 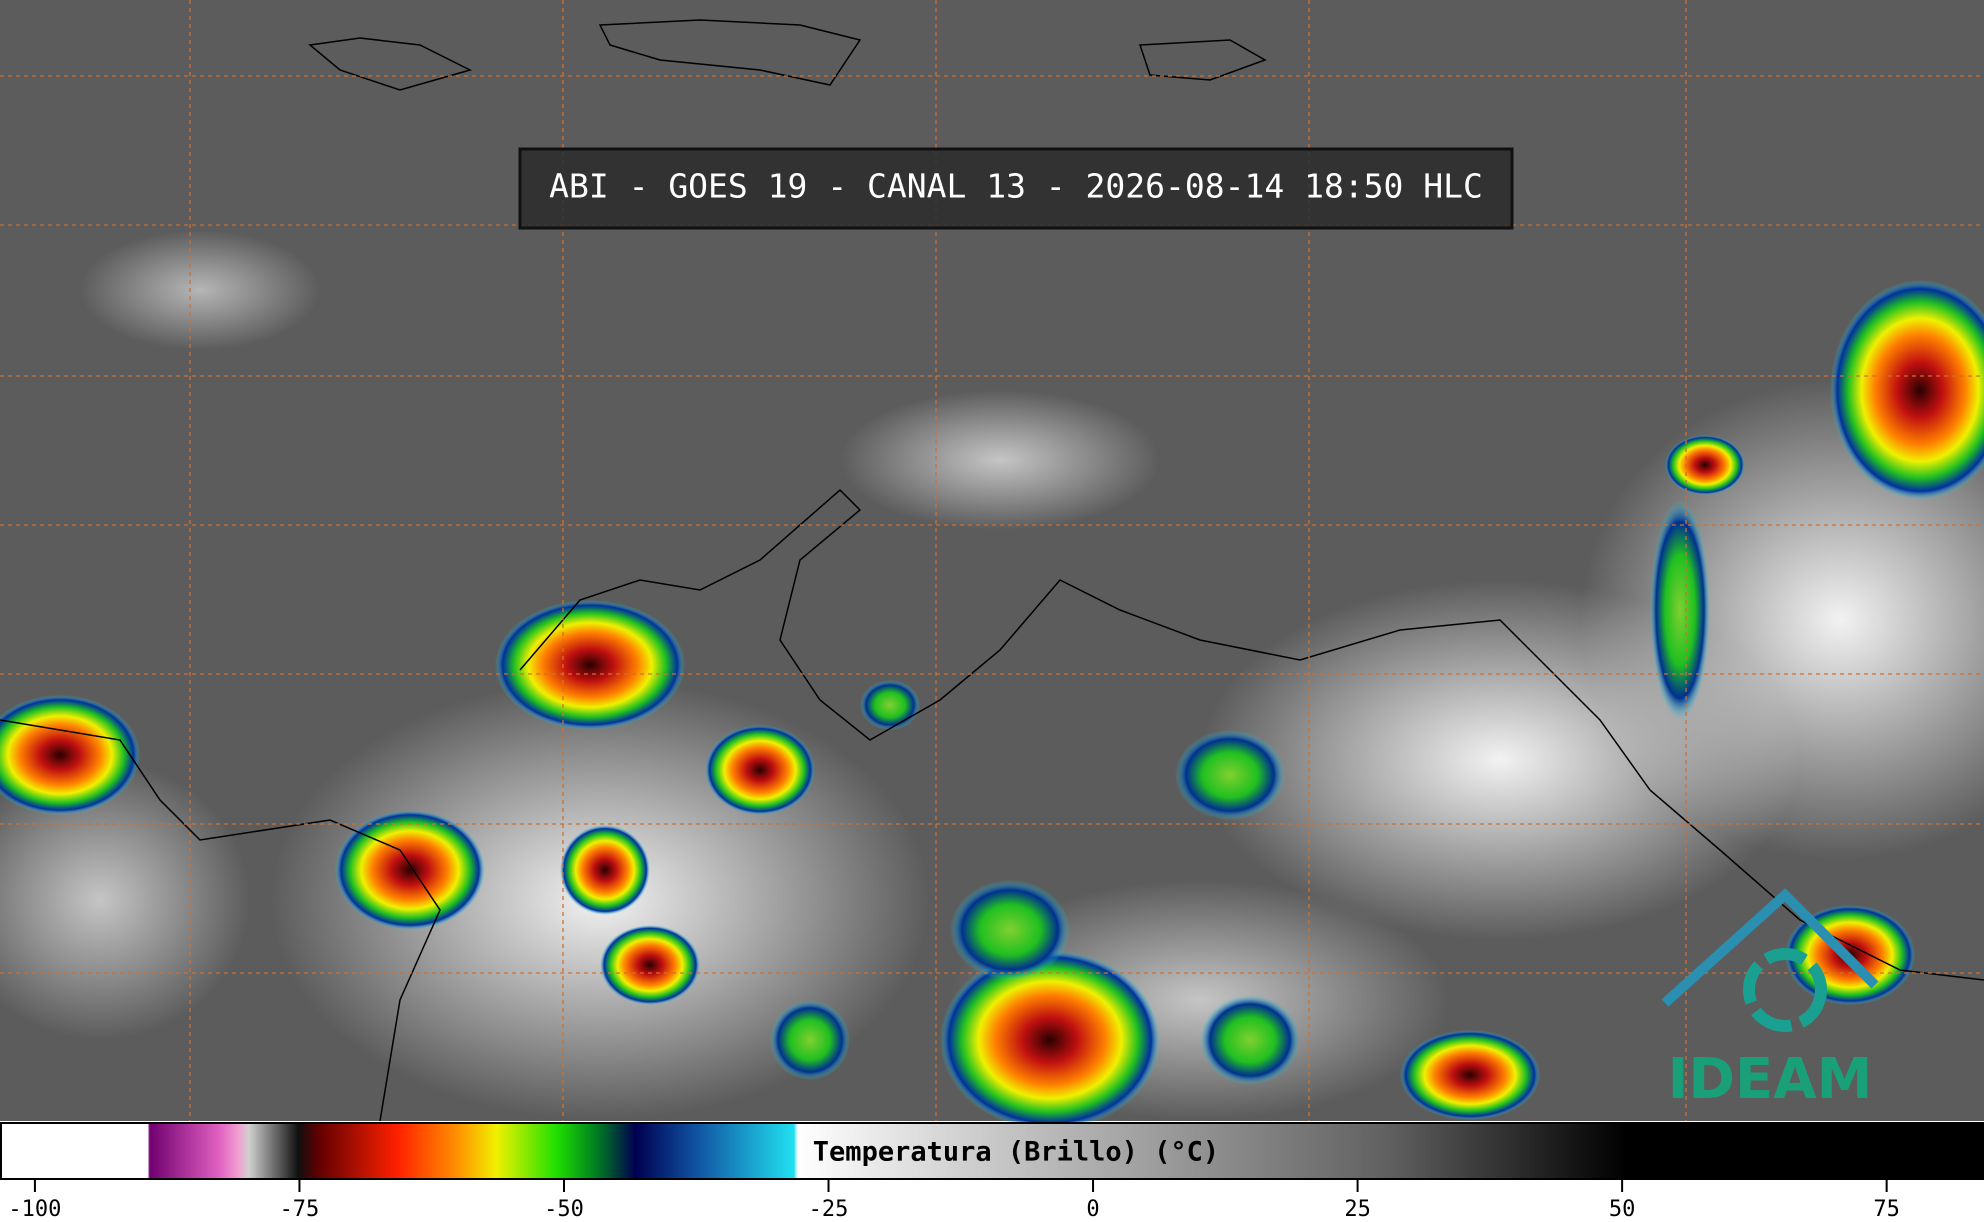 What do you see at coordinates (1622, 1209) in the screenshot?
I see `colorbar-tick-label: 50` at bounding box center [1622, 1209].